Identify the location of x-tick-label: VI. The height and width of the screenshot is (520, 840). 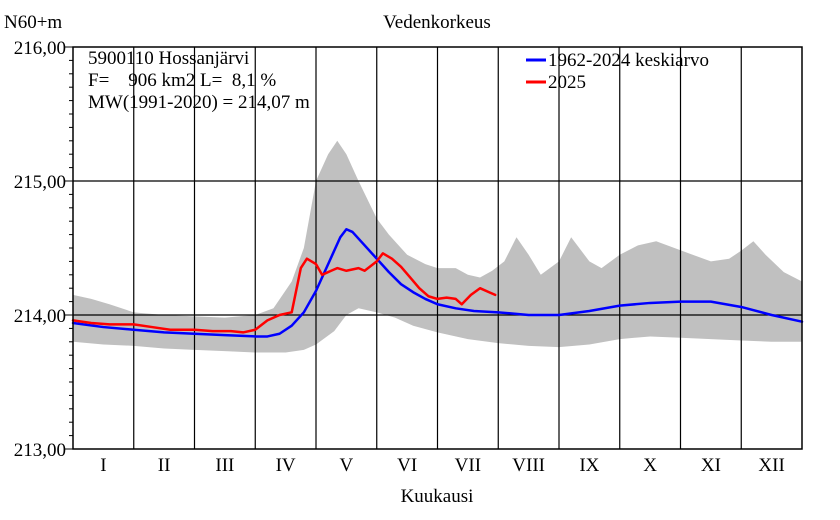
(407, 465).